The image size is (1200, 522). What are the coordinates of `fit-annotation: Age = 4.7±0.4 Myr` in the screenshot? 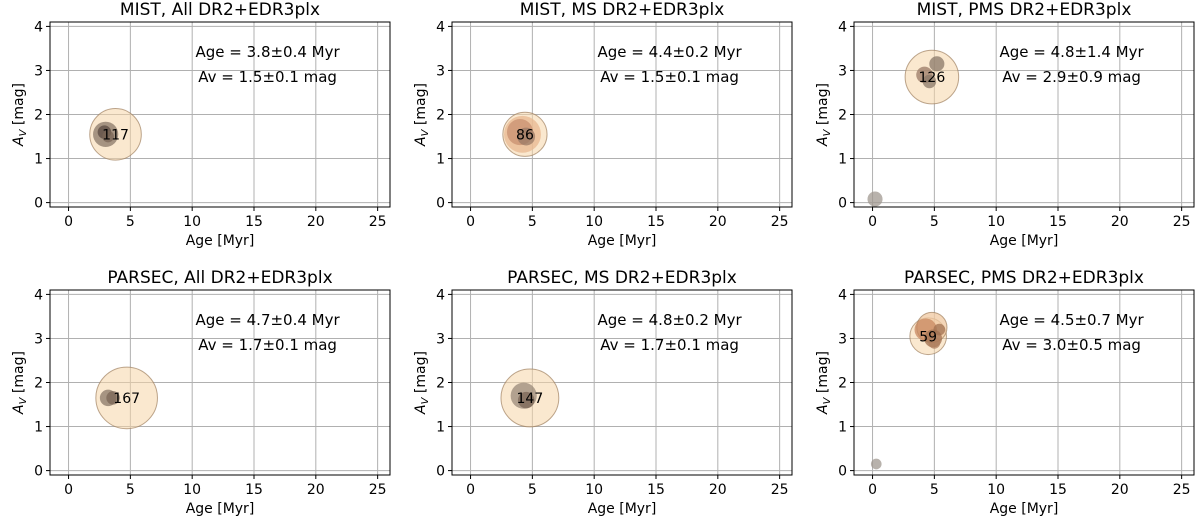 It's located at (268, 320).